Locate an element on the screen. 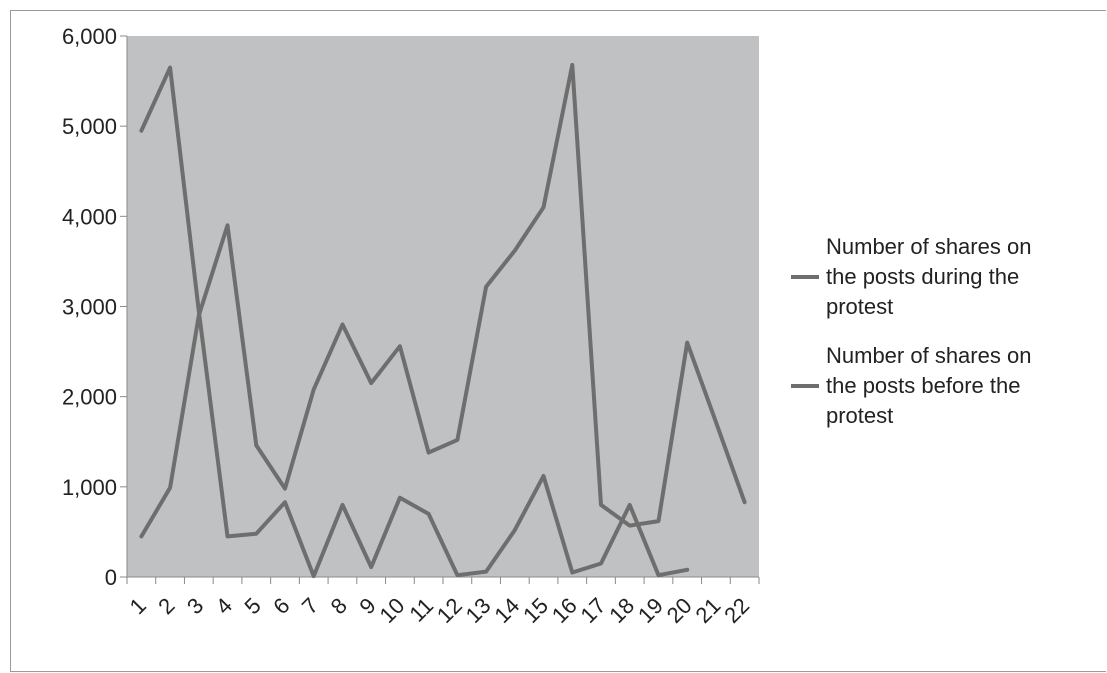 This screenshot has width=1107, height=673. x-tick-label: 10 is located at coordinates (391, 610).